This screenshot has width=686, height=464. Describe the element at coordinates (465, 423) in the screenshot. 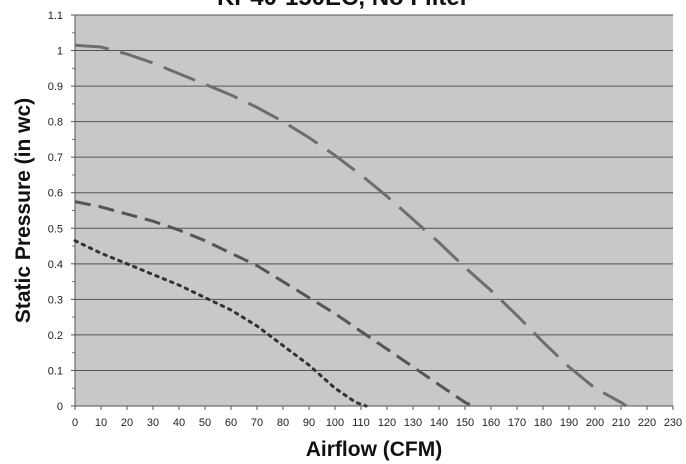

I see `x-tick-label: 150` at that location.